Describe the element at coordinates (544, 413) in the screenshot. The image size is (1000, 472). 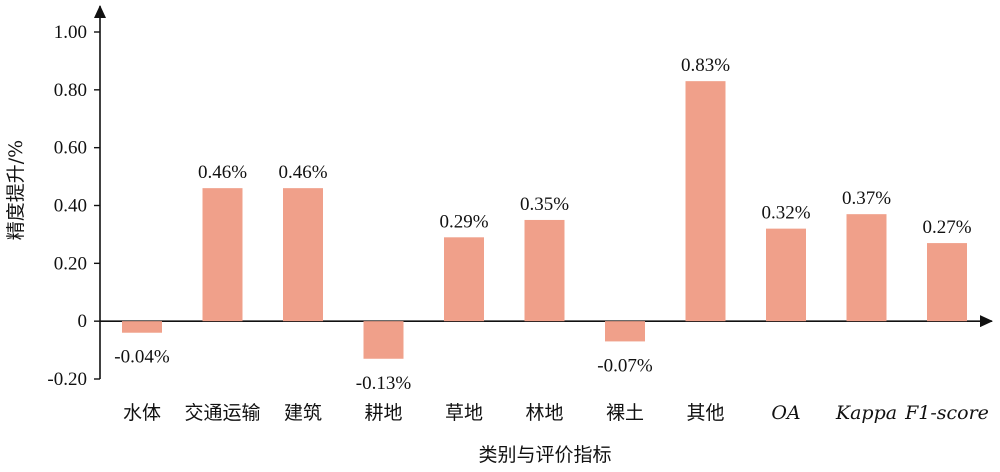
I see `category-label: 林地` at that location.